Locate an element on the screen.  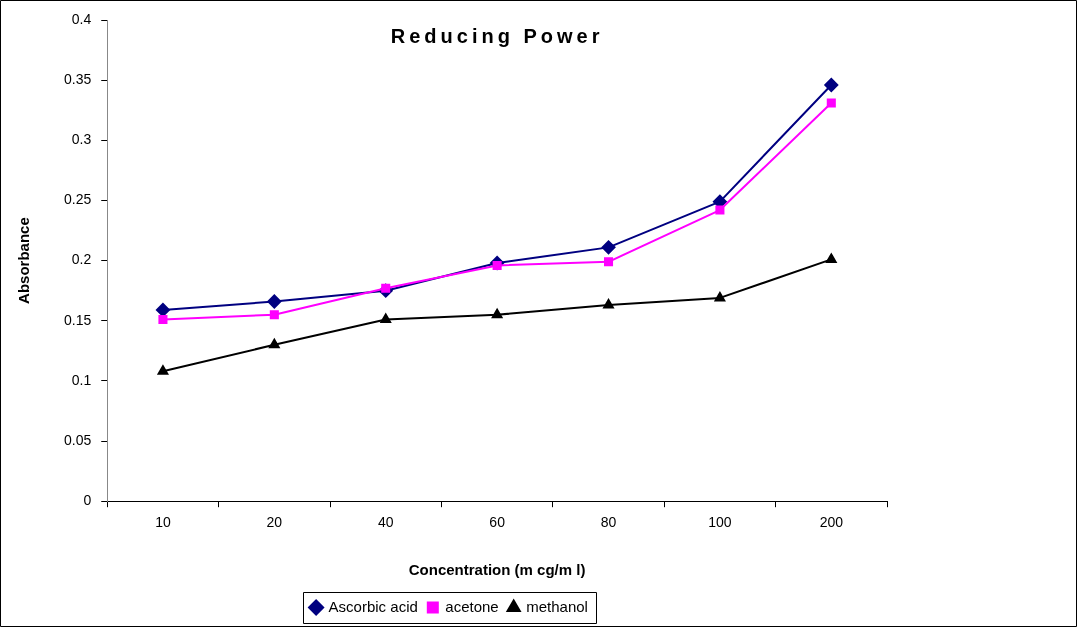
x-tick-label: 200 is located at coordinates (831, 522).